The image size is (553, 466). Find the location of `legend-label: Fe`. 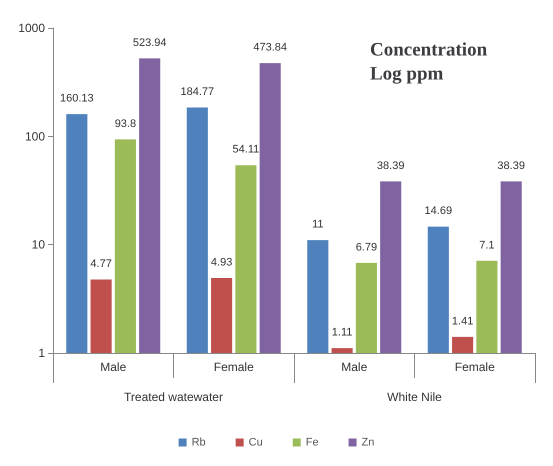

legend-label: Fe is located at coordinates (312, 442).